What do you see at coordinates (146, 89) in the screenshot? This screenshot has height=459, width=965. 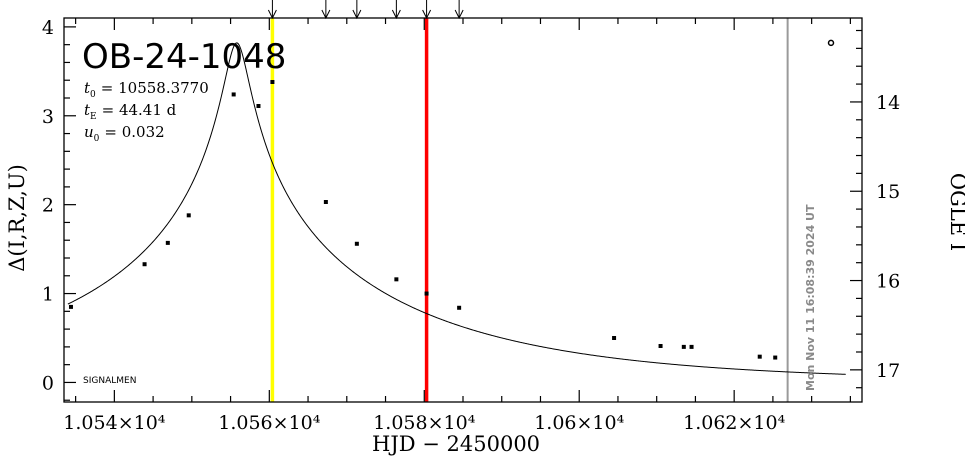 I see `param-t0: t0 = 10558.3770` at bounding box center [146, 89].